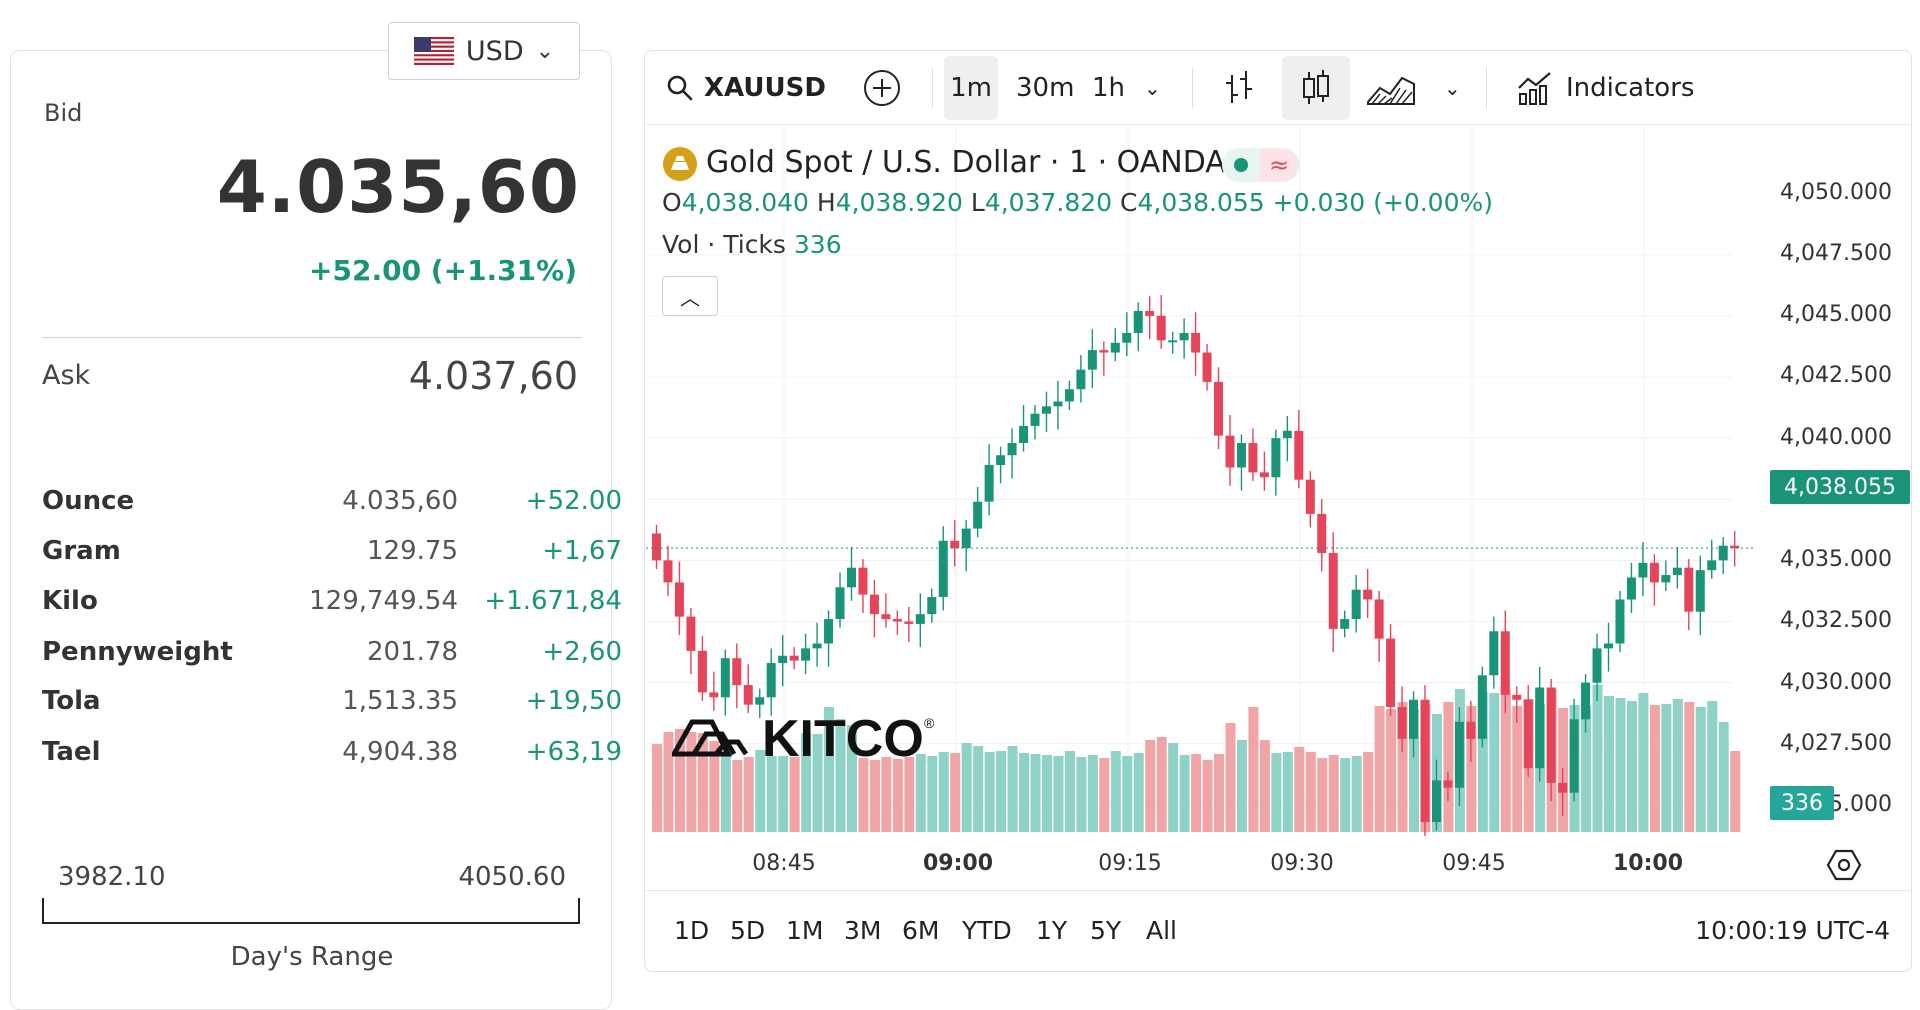 The height and width of the screenshot is (1010, 1920). What do you see at coordinates (1836, 743) in the screenshot?
I see `price-axis-label: 4,027.500` at bounding box center [1836, 743].